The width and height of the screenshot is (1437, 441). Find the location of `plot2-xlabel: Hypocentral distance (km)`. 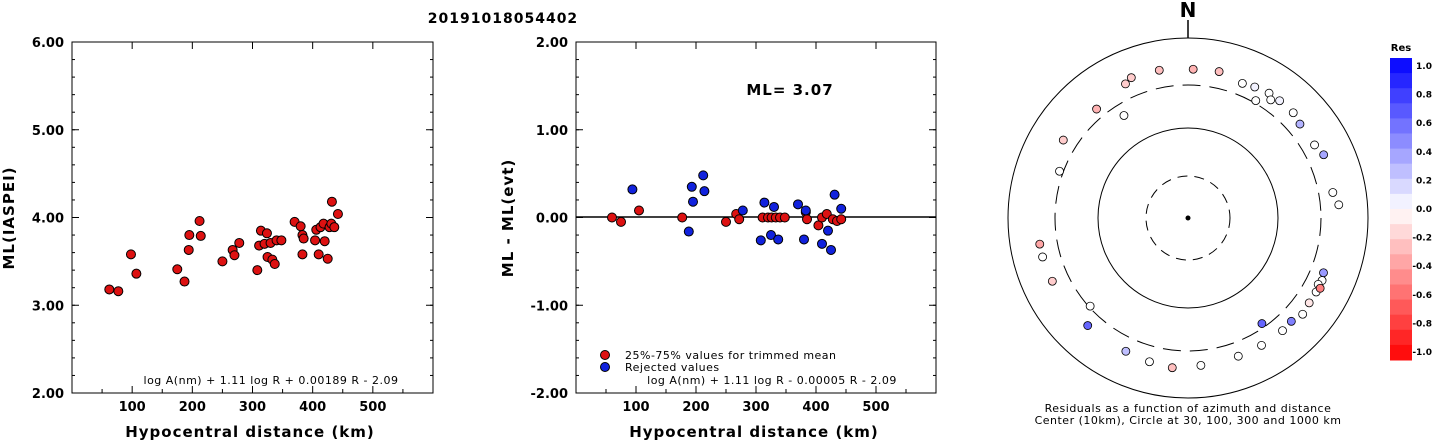

plot2-xlabel: Hypocentral distance (km) is located at coordinates (754, 432).